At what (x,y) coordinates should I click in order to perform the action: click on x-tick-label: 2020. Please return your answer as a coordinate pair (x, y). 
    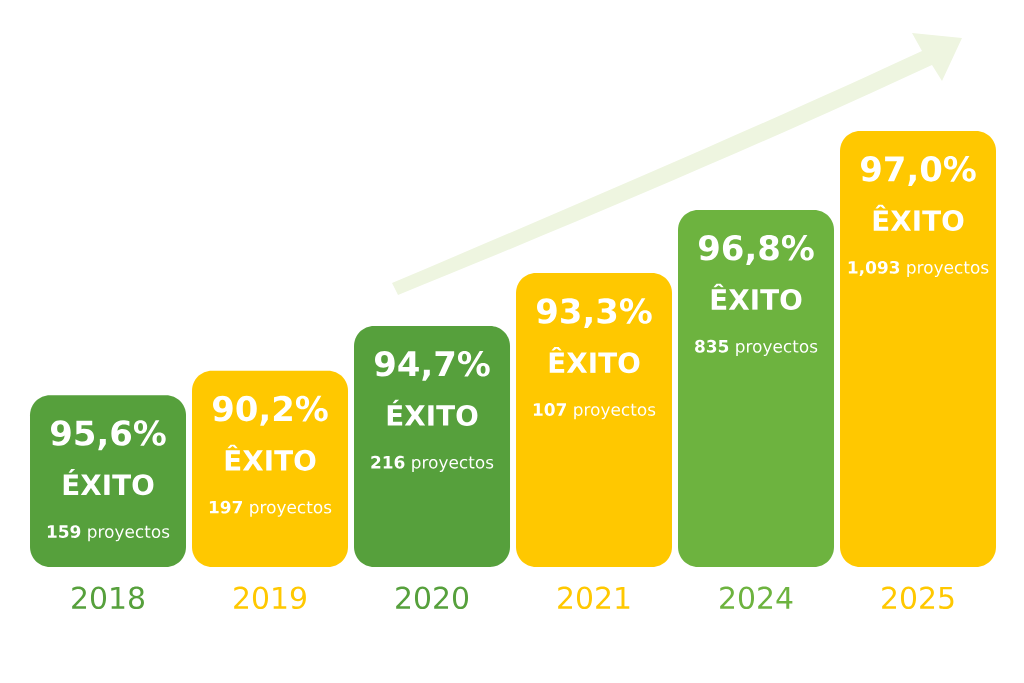
    Looking at the image, I should click on (432, 598).